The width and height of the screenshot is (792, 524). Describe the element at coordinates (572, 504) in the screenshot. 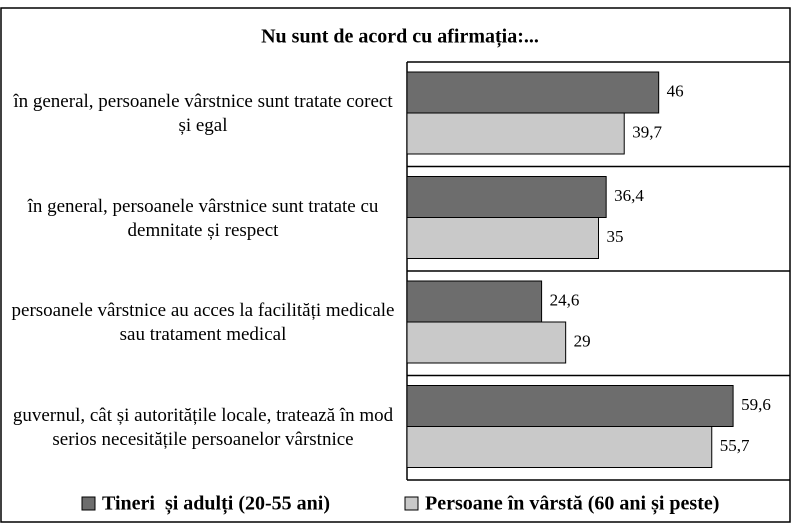

I see `legend-label: Persoane în vârstă (60 ani și peste)` at that location.